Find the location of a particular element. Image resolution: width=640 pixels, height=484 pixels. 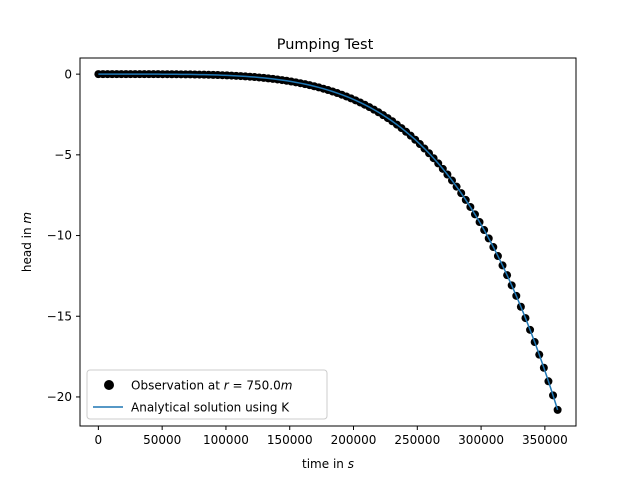

x-axis-label: time in s is located at coordinates (328, 464).